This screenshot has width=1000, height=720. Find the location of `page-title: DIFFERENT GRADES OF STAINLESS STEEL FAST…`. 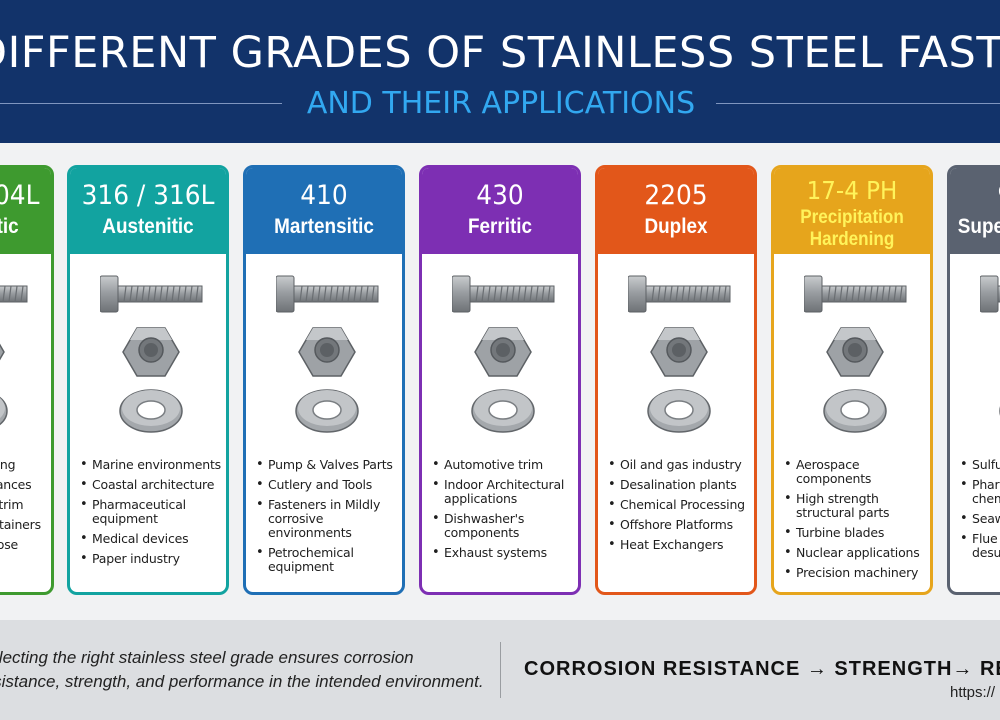

page-title: DIFFERENT GRADES OF STAINLESS STEEL FAST… is located at coordinates (500, 53).